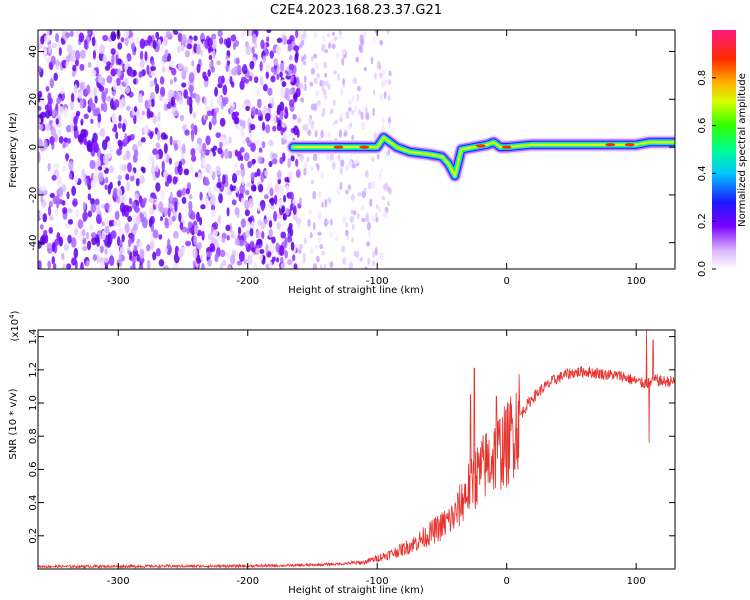  What do you see at coordinates (724, 149) in the screenshot?
I see `colorbar-gradient` at bounding box center [724, 149].